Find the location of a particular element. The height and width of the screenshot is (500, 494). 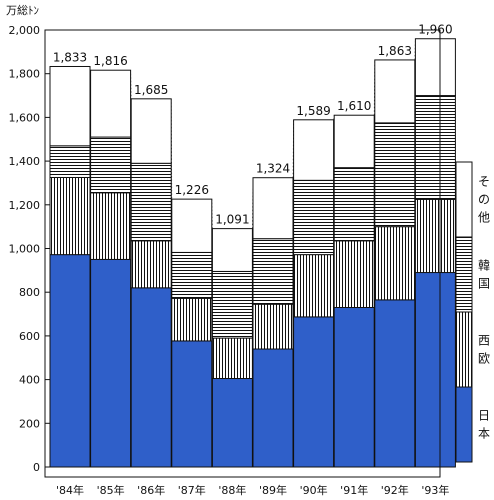

x-tick-label: '91年 is located at coordinates (354, 490).